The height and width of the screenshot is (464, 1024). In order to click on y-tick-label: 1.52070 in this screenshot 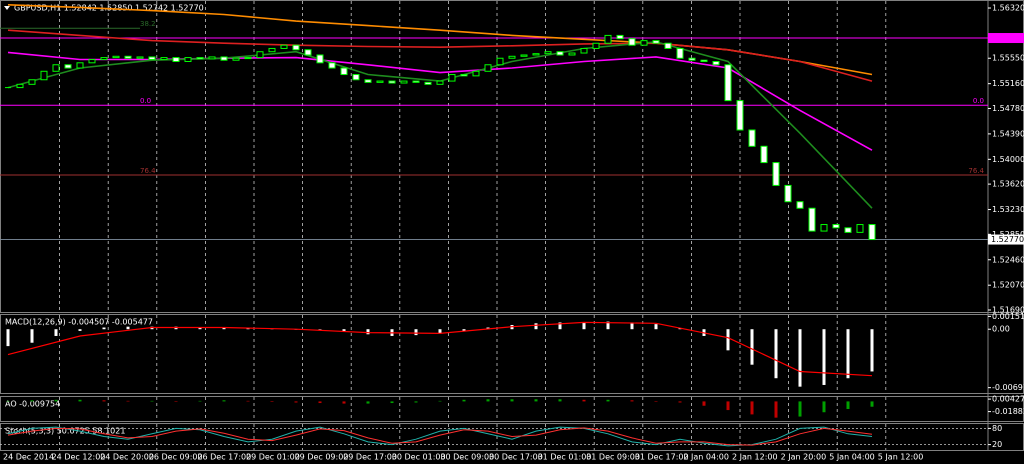, I will do `click(1008, 285)`.